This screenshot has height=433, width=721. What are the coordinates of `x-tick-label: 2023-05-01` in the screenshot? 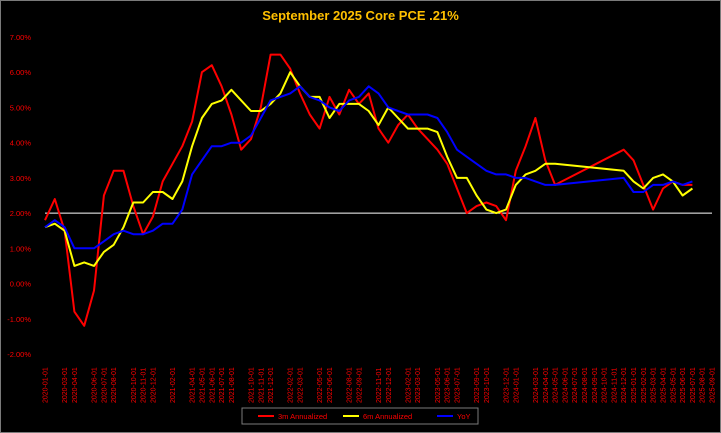 It's located at (438, 385).